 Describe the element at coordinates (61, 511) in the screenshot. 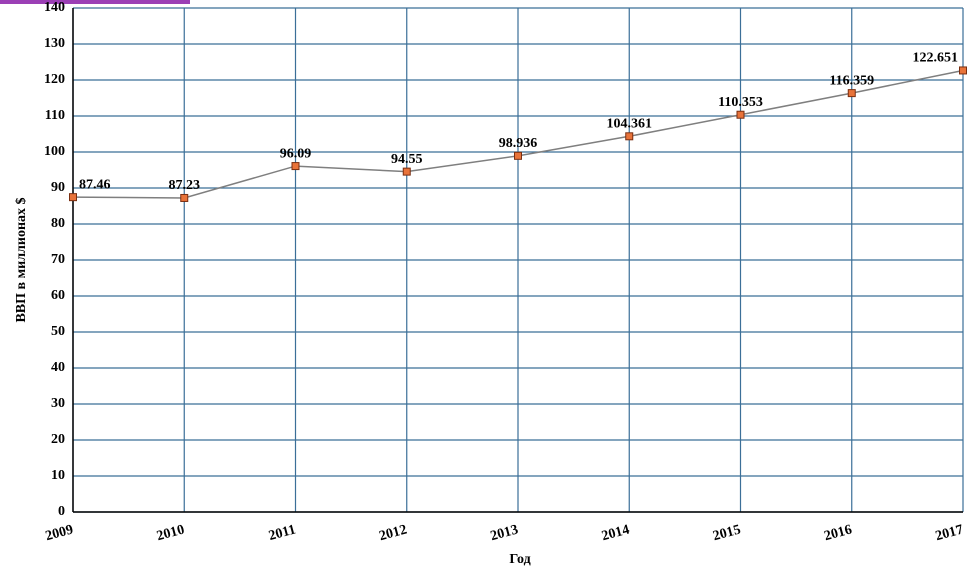

I see `y-tick-label: 0` at that location.